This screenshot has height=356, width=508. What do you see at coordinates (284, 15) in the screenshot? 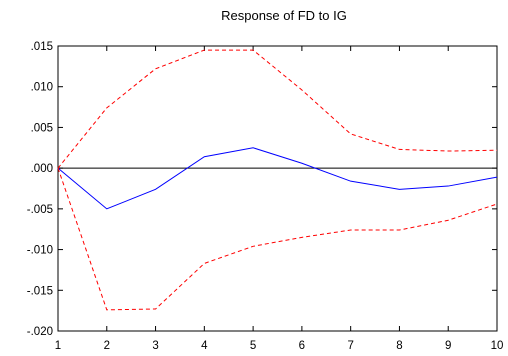
I see `chart-title: Response of FD to IG` at bounding box center [284, 15].